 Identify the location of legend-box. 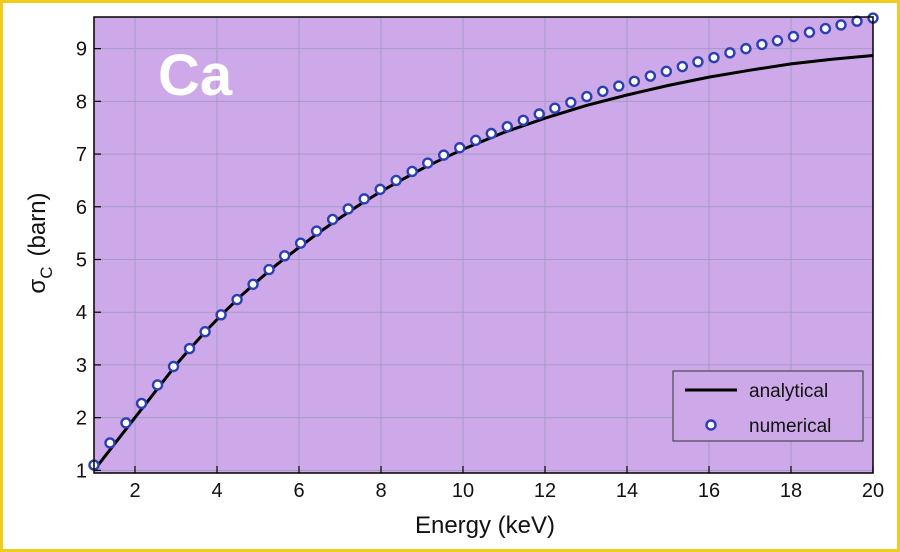
(768, 406).